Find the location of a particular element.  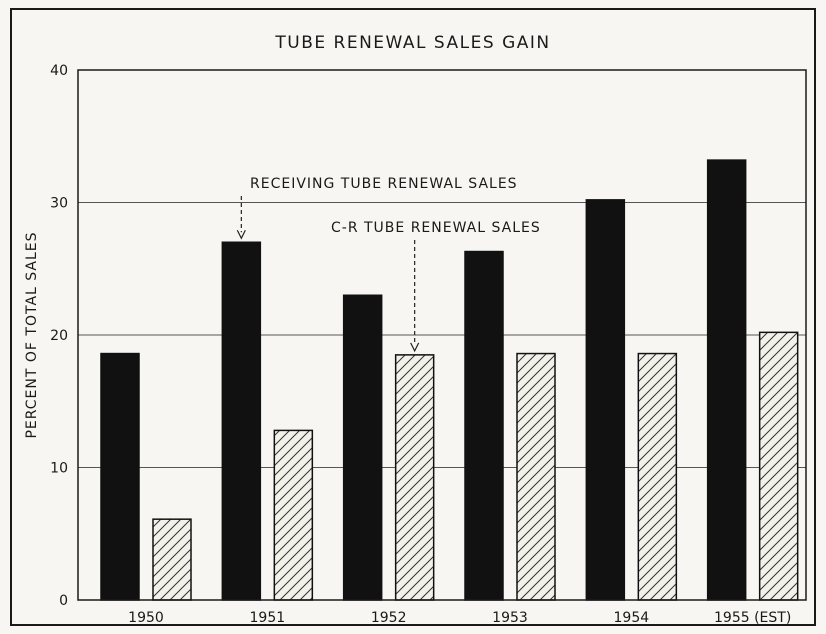

y-tick-label: 30 is located at coordinates (59, 204).